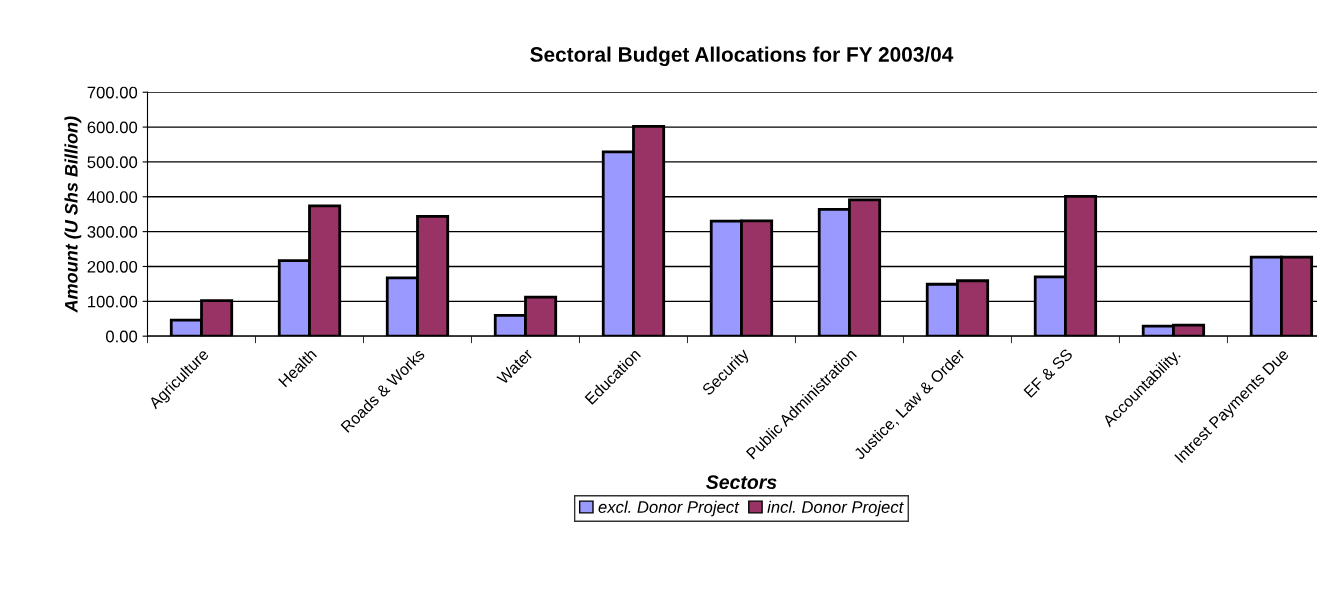 The image size is (1317, 595). I want to click on y-tick-label: 500.00, so click(112, 162).